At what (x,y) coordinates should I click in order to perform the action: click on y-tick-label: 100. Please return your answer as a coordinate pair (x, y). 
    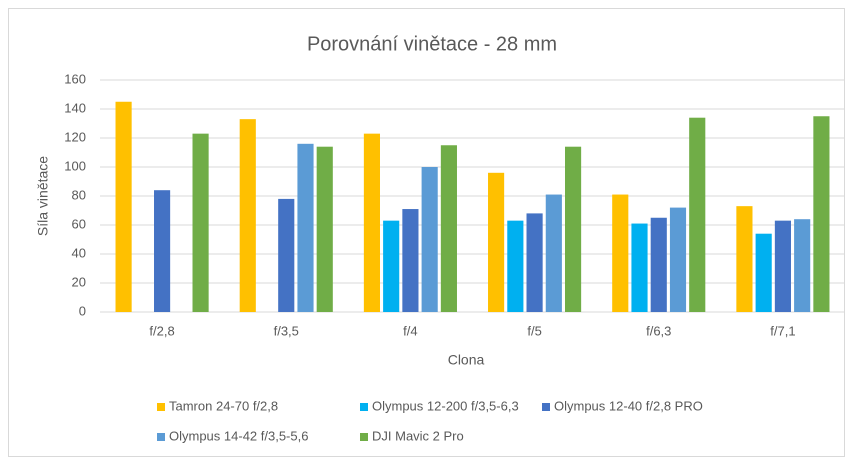
    Looking at the image, I should click on (75, 165).